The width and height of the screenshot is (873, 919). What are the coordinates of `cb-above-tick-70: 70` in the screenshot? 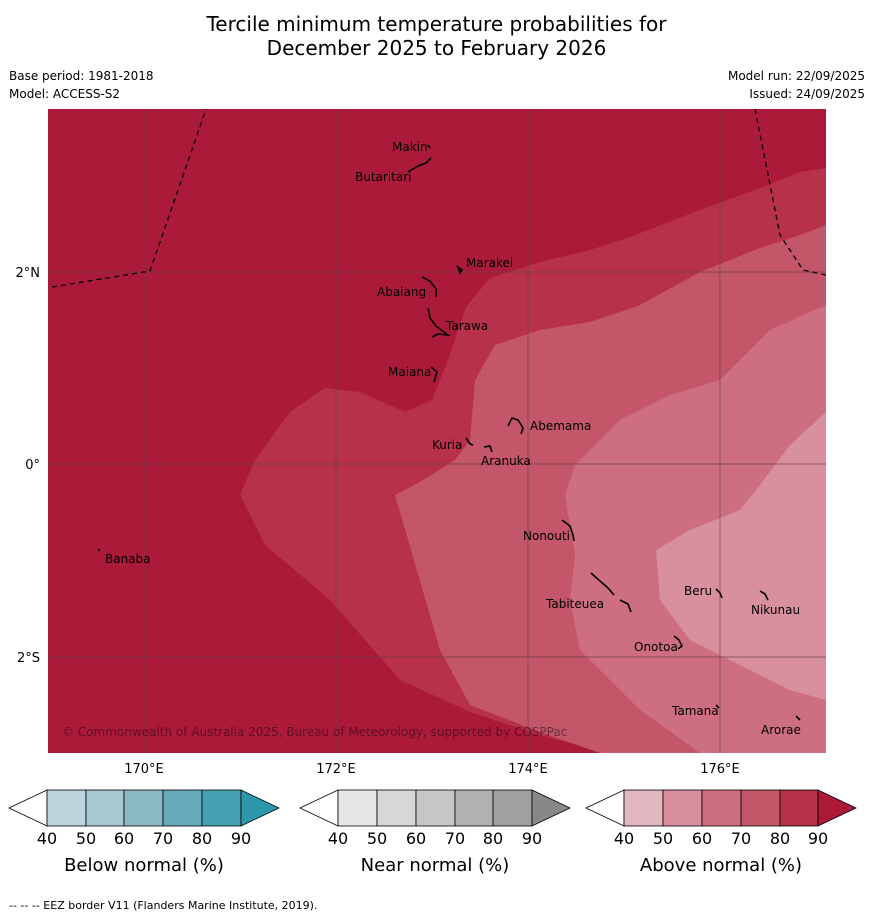 It's located at (741, 838).